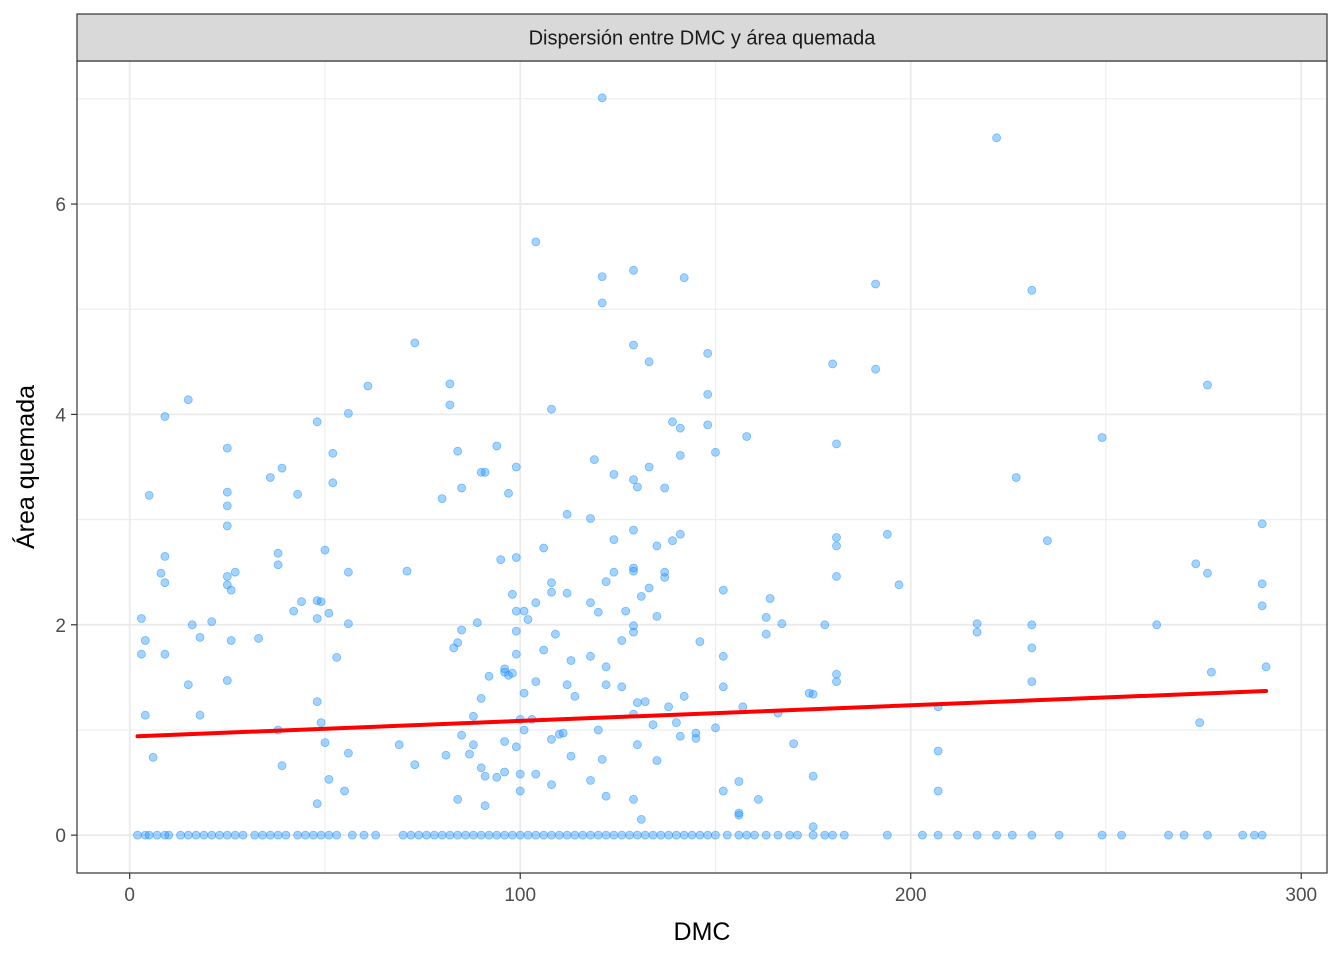 Image resolution: width=1344 pixels, height=960 pixels. I want to click on y-axis-title: Área quemada, so click(25, 467).